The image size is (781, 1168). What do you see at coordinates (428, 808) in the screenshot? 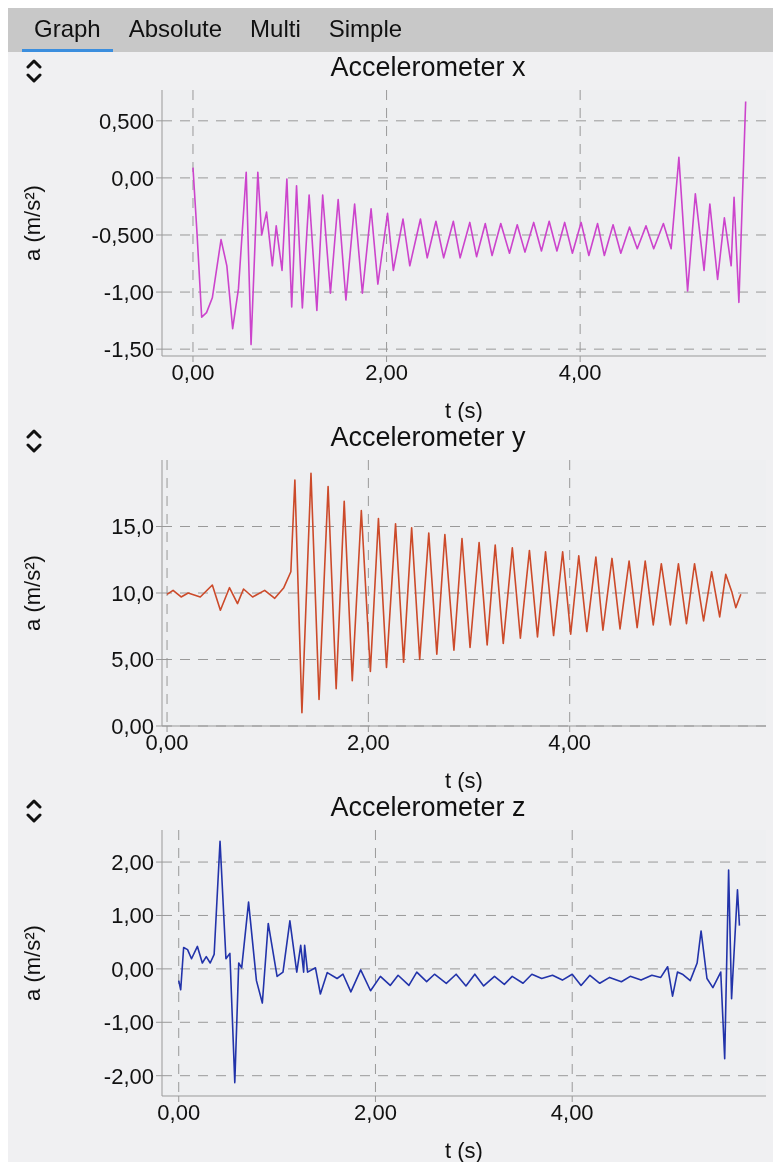
I see `chart-title: Accelerometer z` at bounding box center [428, 808].